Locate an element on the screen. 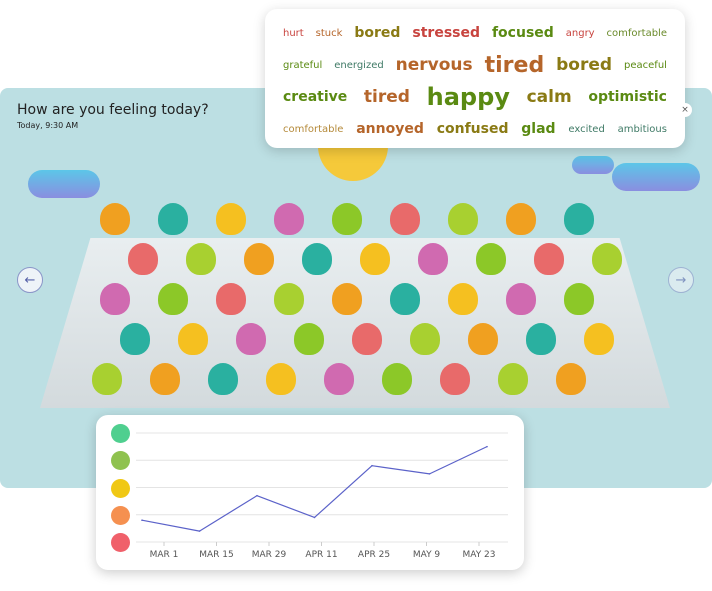  happy-face-icon is located at coordinates (120, 461).